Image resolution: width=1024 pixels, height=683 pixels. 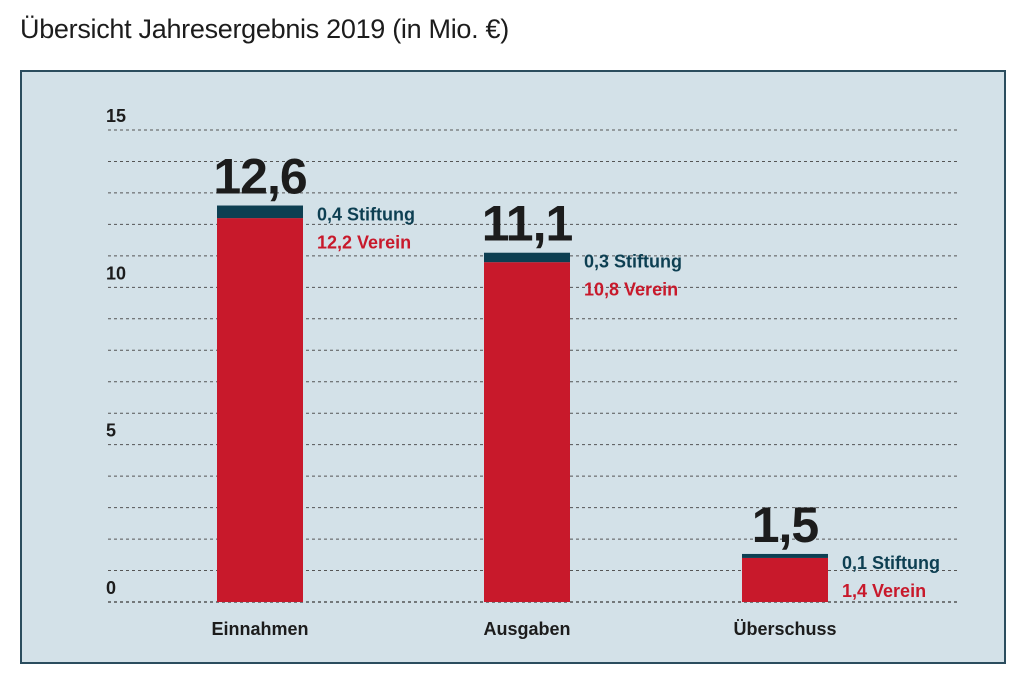 What do you see at coordinates (631, 290) in the screenshot?
I see `verein-value-label: 10,8 Verein` at bounding box center [631, 290].